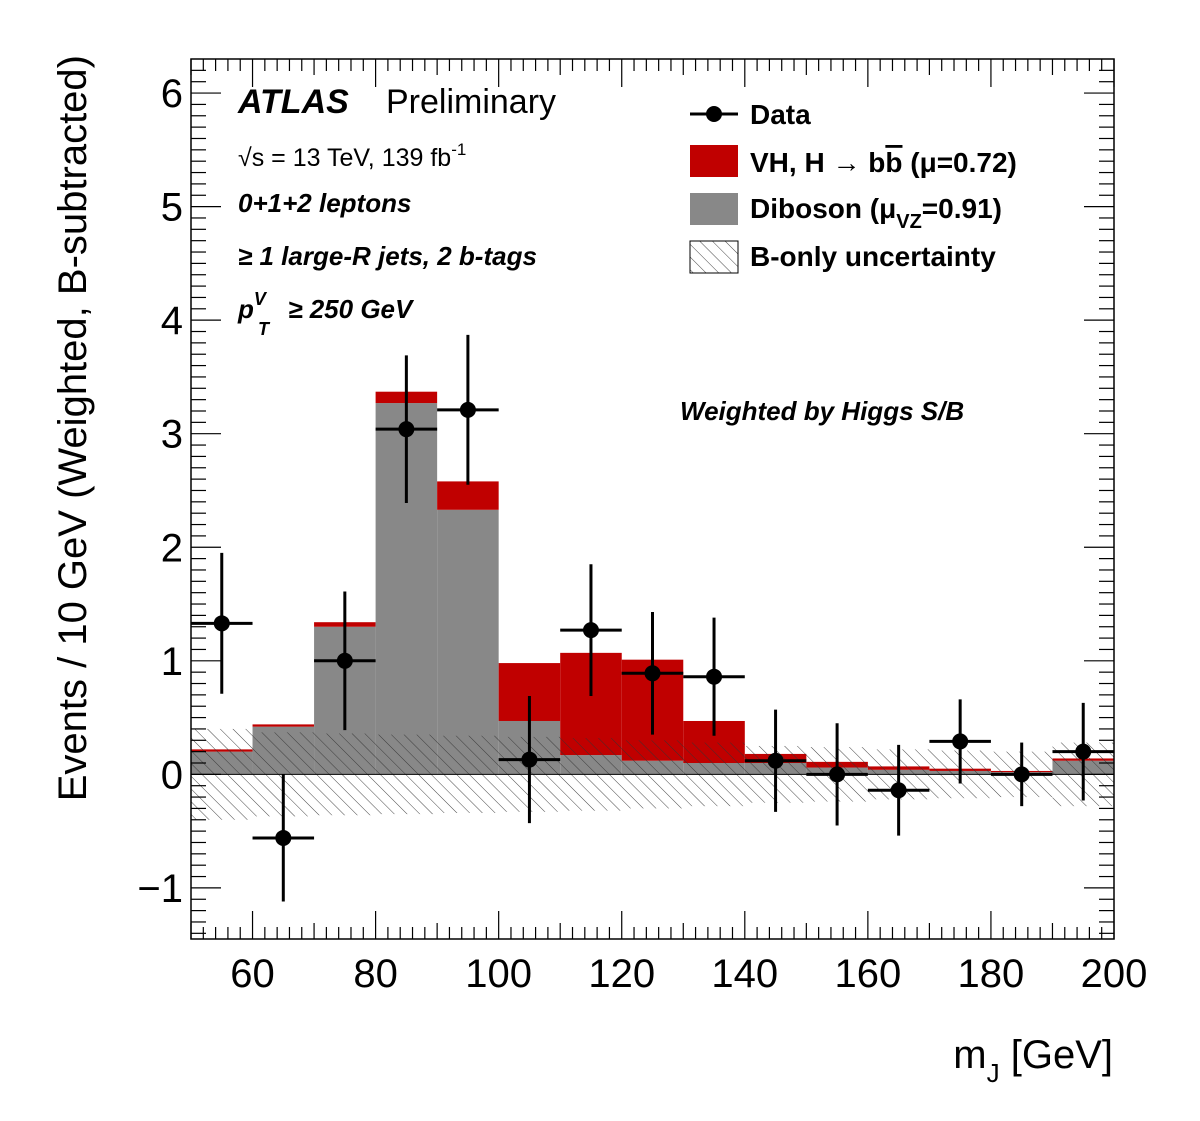  Describe the element at coordinates (876, 213) in the screenshot. I see `legend-diboson-label: Diboson (μVZ=0.91)` at that location.